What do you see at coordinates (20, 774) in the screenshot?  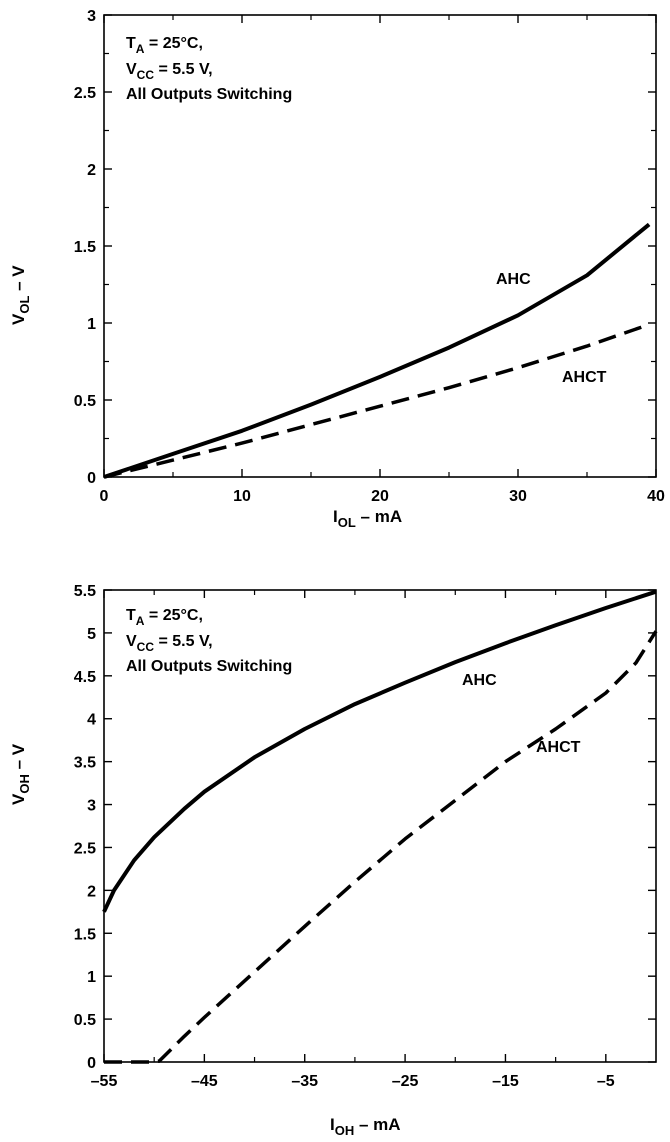 I see `y-axis-label: VOH – V` at bounding box center [20, 774].